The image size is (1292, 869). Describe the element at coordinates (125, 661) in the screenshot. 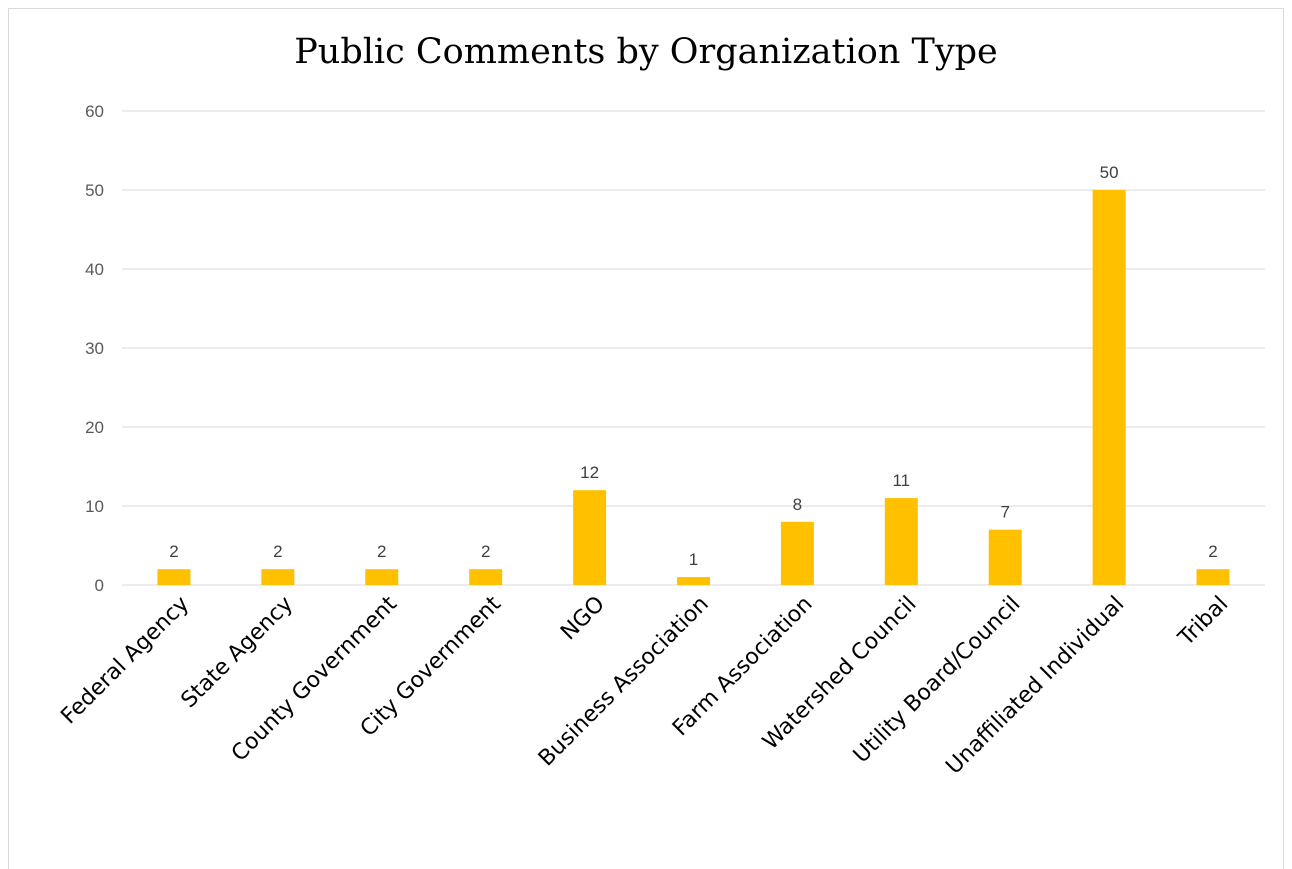

I see `category-label: Federal Agency` at that location.